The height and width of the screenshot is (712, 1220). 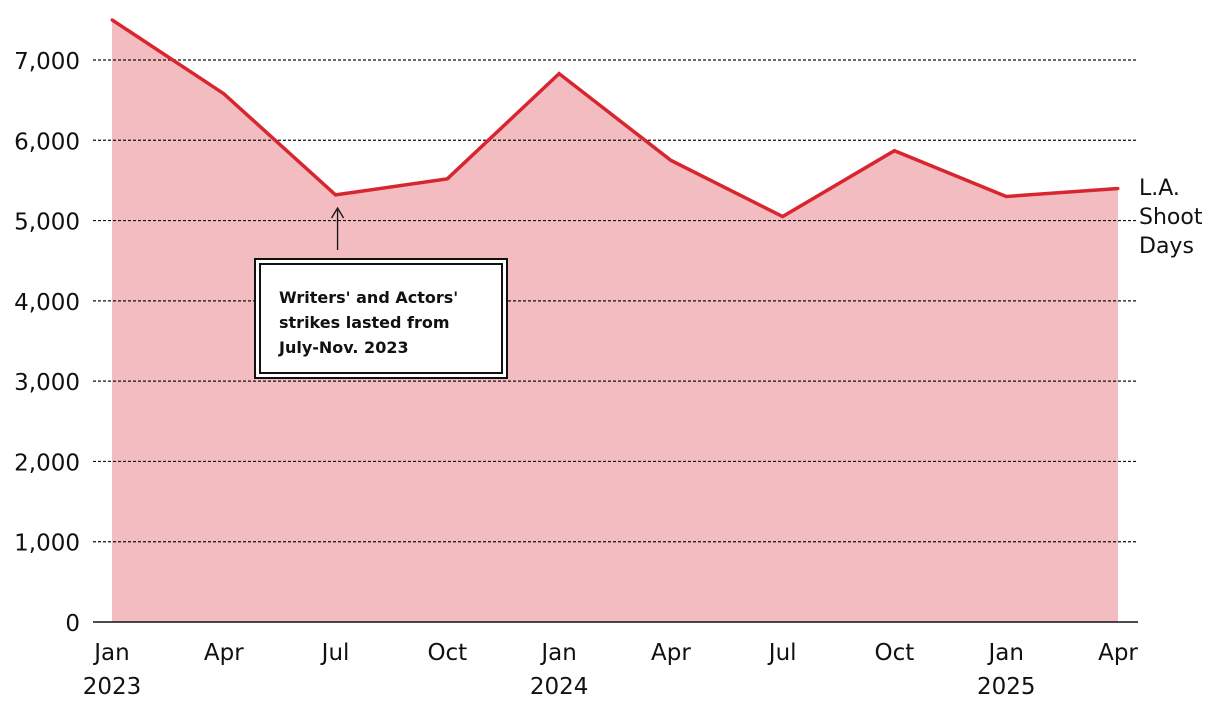 What do you see at coordinates (72, 624) in the screenshot?
I see `y-tick-label: 0` at bounding box center [72, 624].